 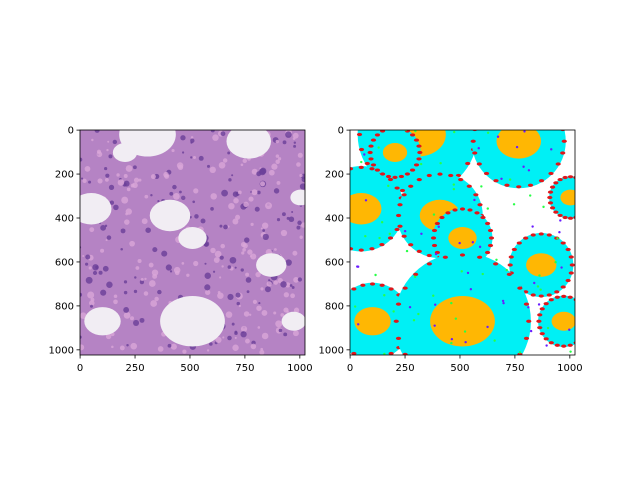 I want to click on y-tick-label: 0, so click(x=71, y=131).